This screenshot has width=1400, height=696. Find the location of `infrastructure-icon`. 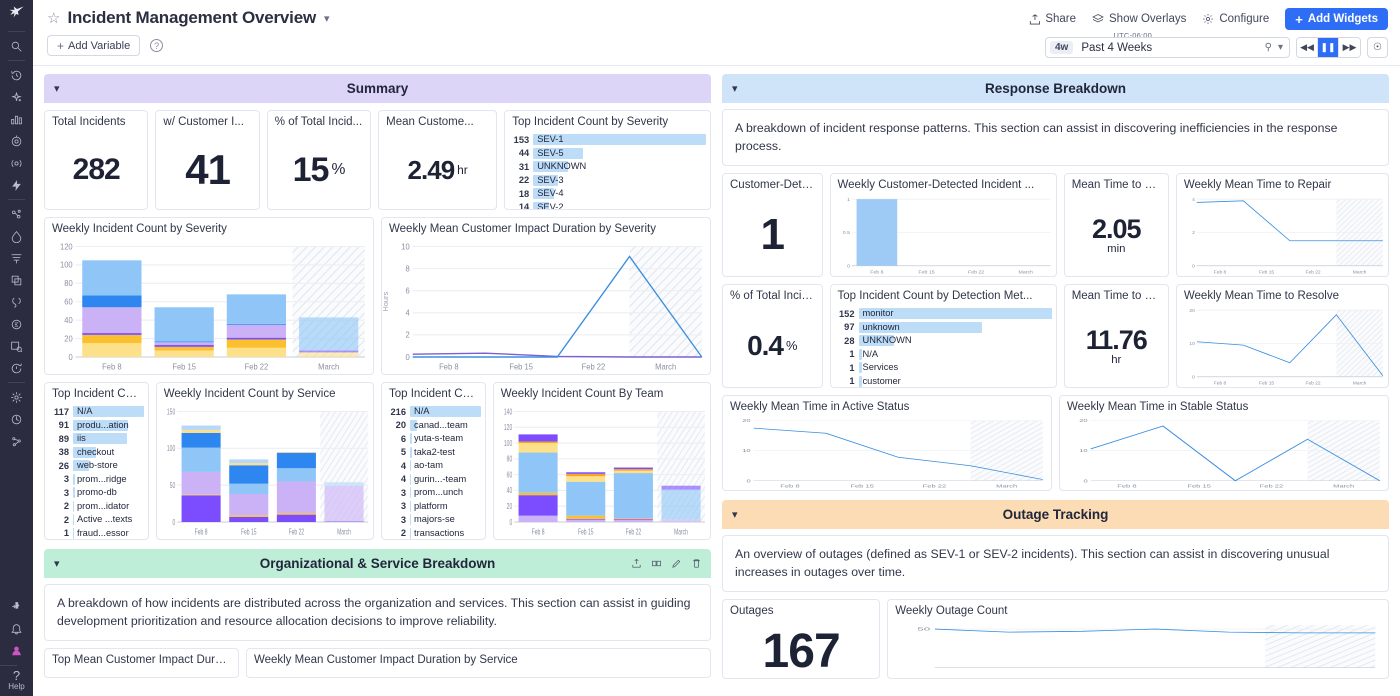

infrastructure-icon is located at coordinates (16, 258).